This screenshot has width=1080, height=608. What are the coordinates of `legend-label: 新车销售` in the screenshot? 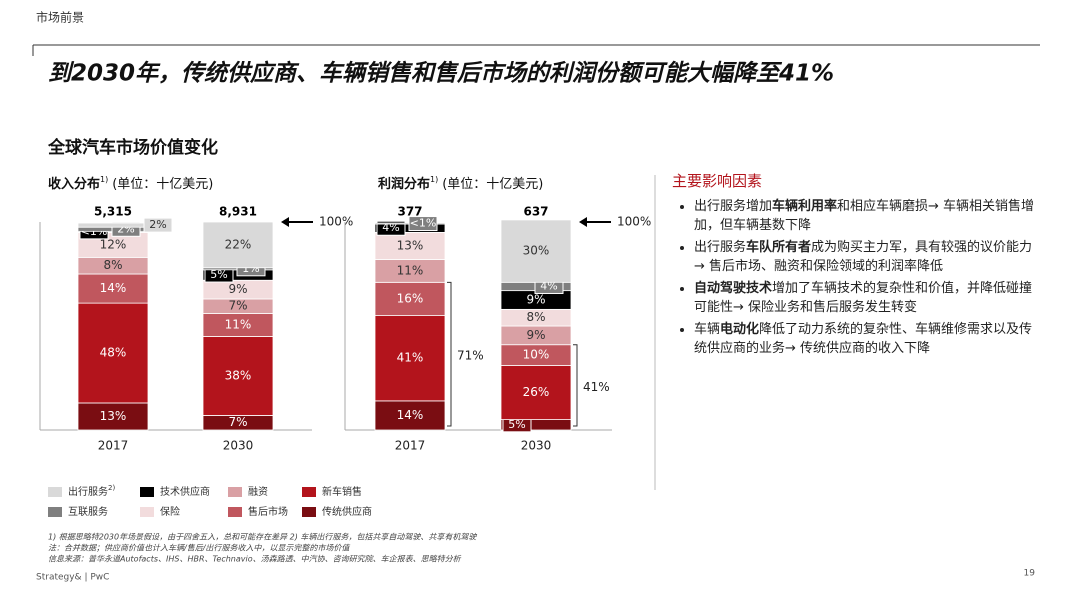 It's located at (342, 491).